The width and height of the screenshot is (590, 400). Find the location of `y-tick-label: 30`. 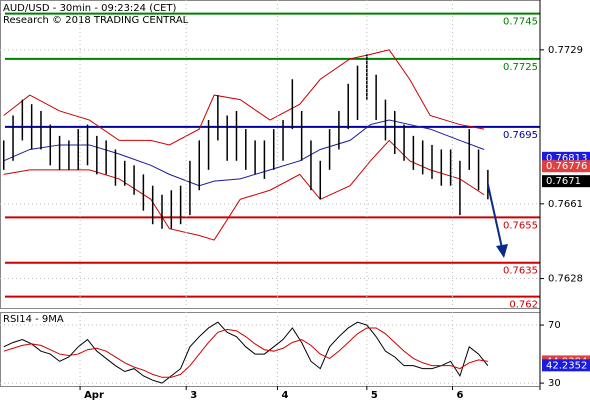

y-tick-label: 30 is located at coordinates (554, 383).